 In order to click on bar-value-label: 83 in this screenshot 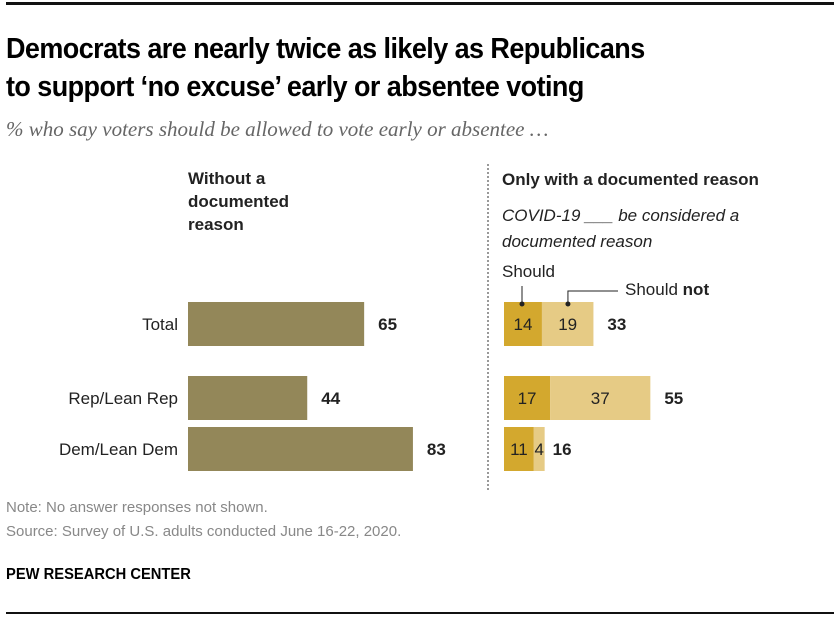, I will do `click(436, 449)`.